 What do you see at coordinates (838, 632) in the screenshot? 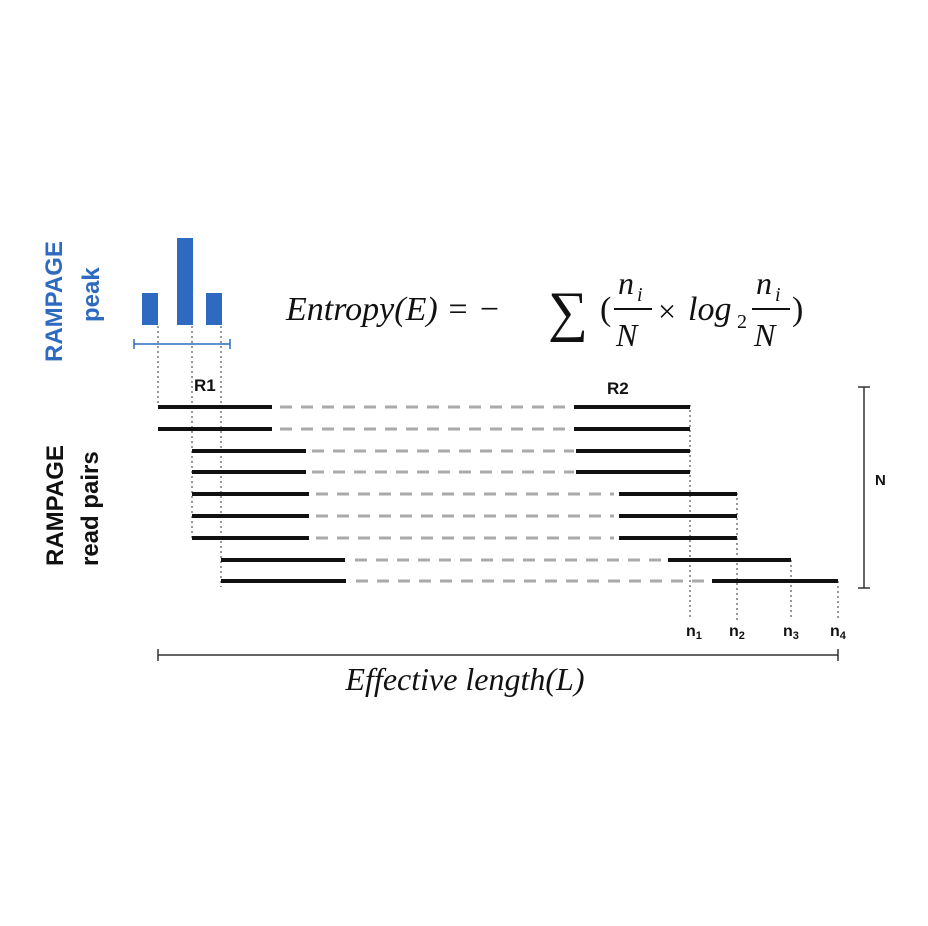
I see `group-label-n4: n4` at bounding box center [838, 632].